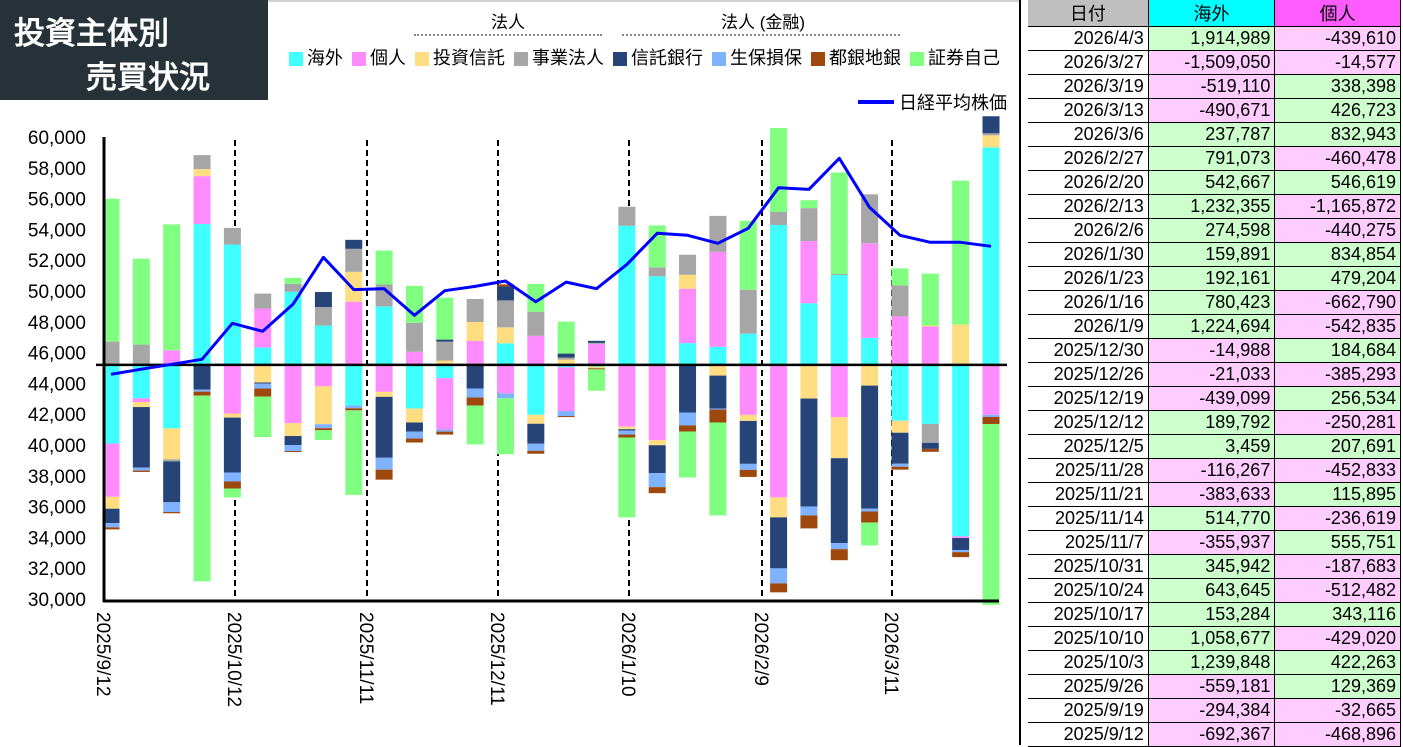 Image resolution: width=1403 pixels, height=747 pixels. I want to click on cell-date: 2025/10/3, so click(1088, 663).